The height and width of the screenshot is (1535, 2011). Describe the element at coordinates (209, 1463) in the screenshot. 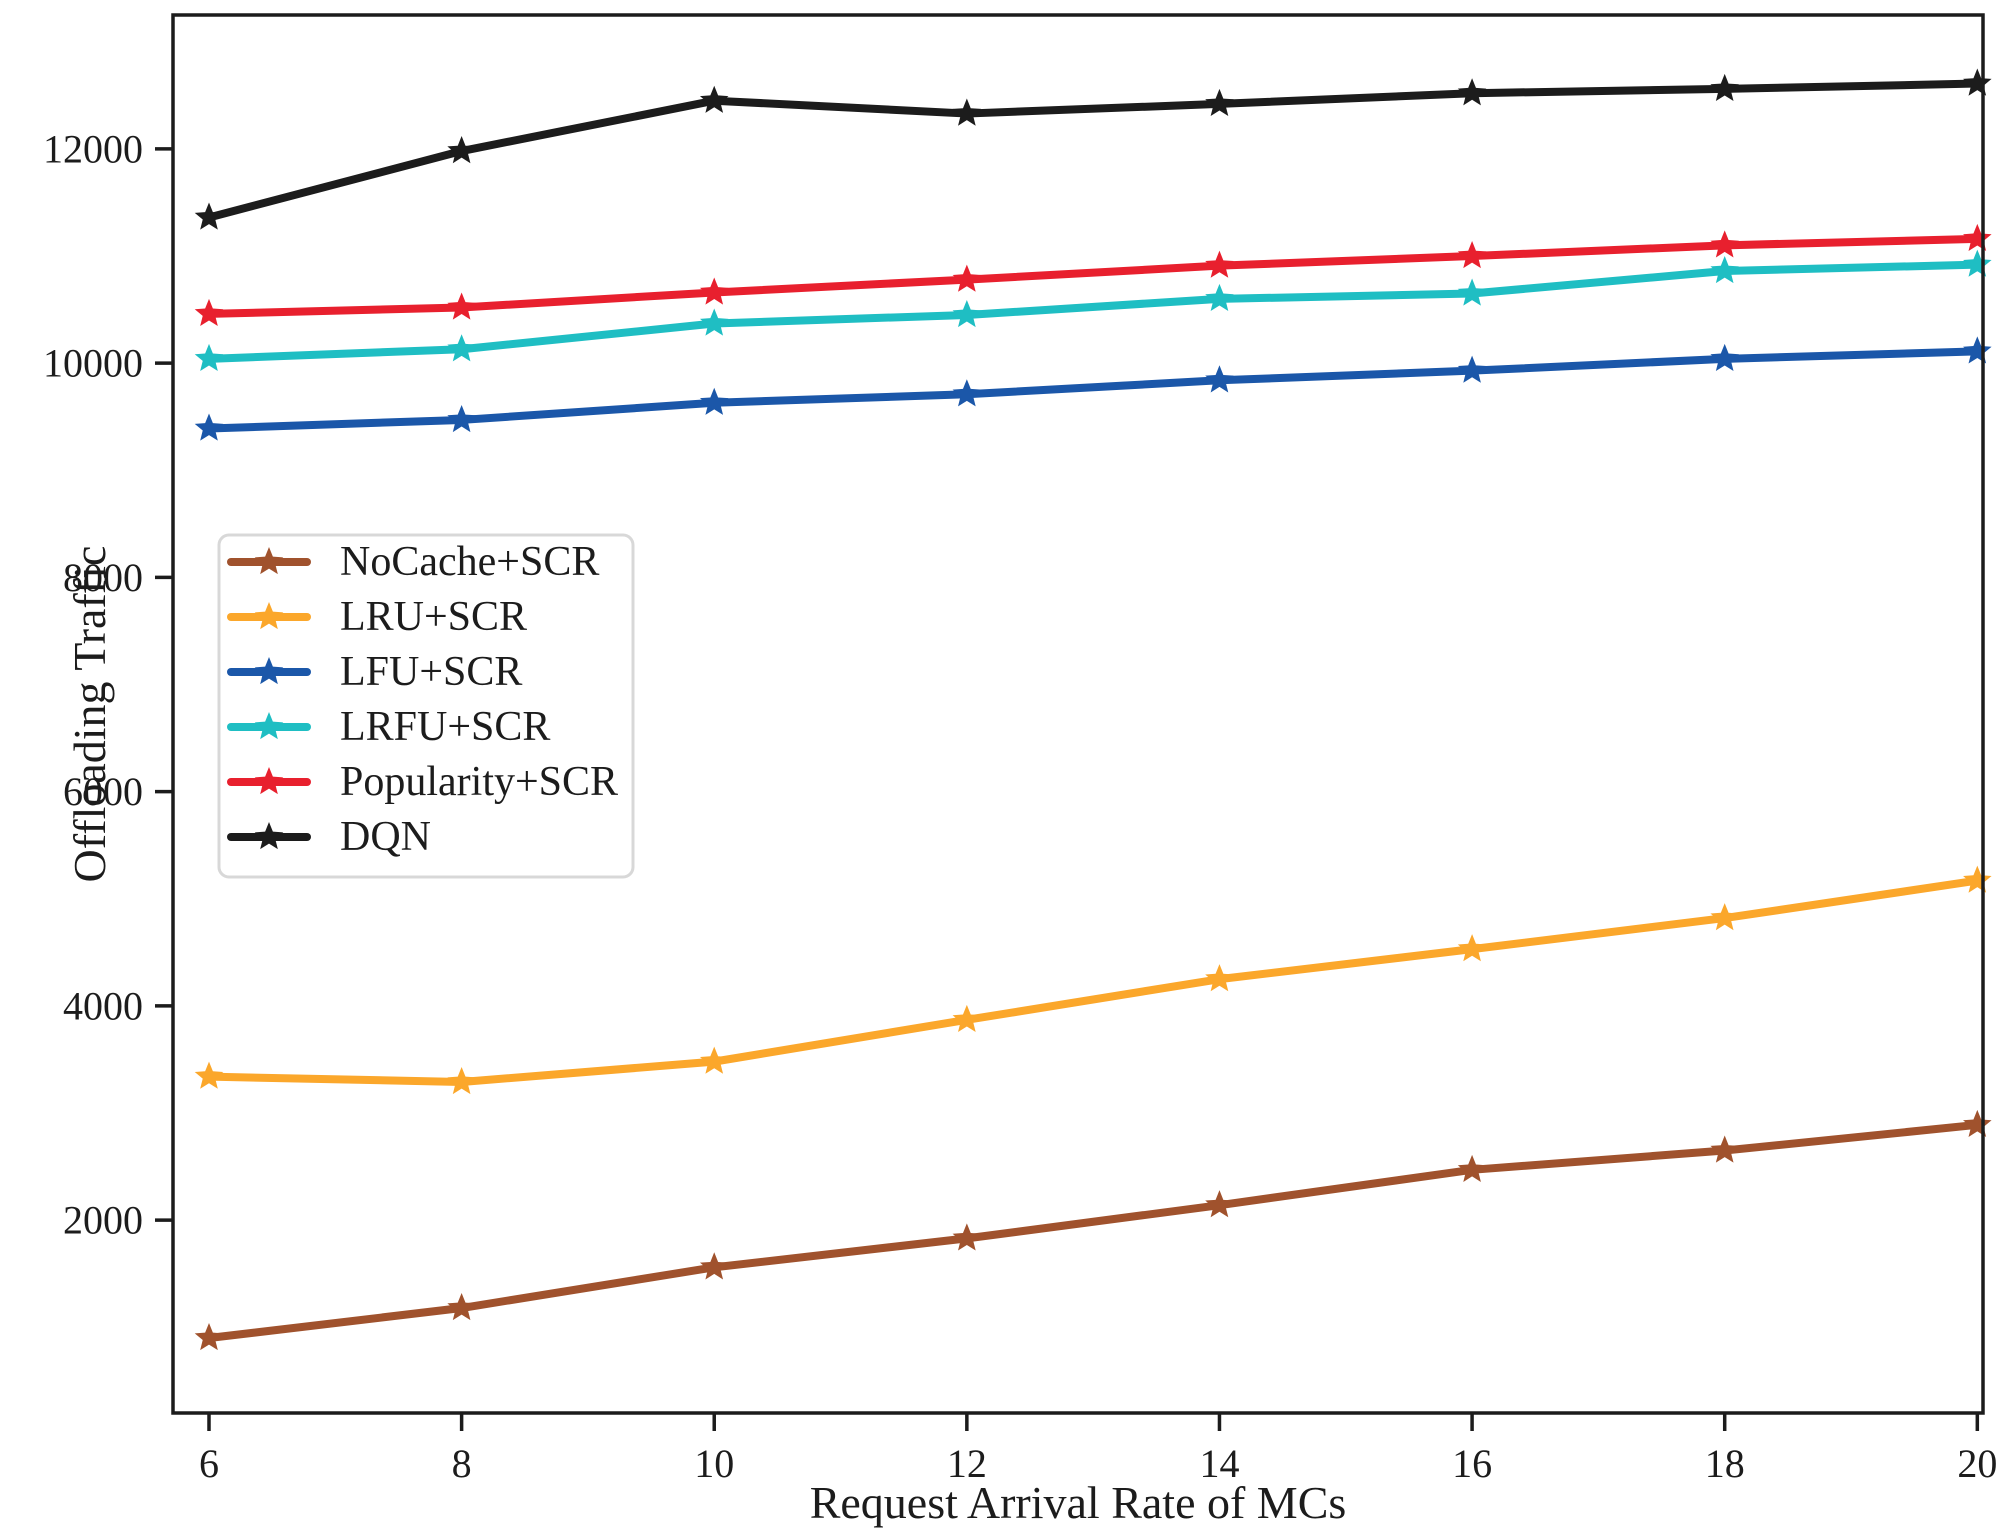

I see `x-tick-label: 6` at that location.